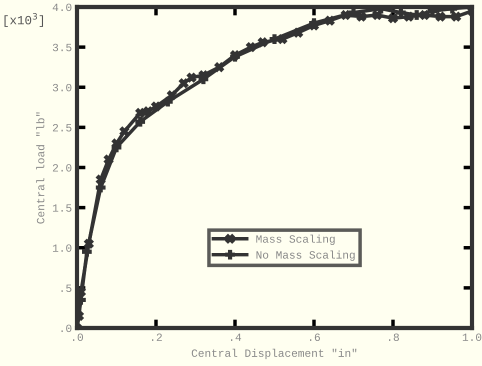 This screenshot has width=482, height=366. Describe the element at coordinates (62, 48) in the screenshot. I see `y-tick-label: 3.5` at that location.